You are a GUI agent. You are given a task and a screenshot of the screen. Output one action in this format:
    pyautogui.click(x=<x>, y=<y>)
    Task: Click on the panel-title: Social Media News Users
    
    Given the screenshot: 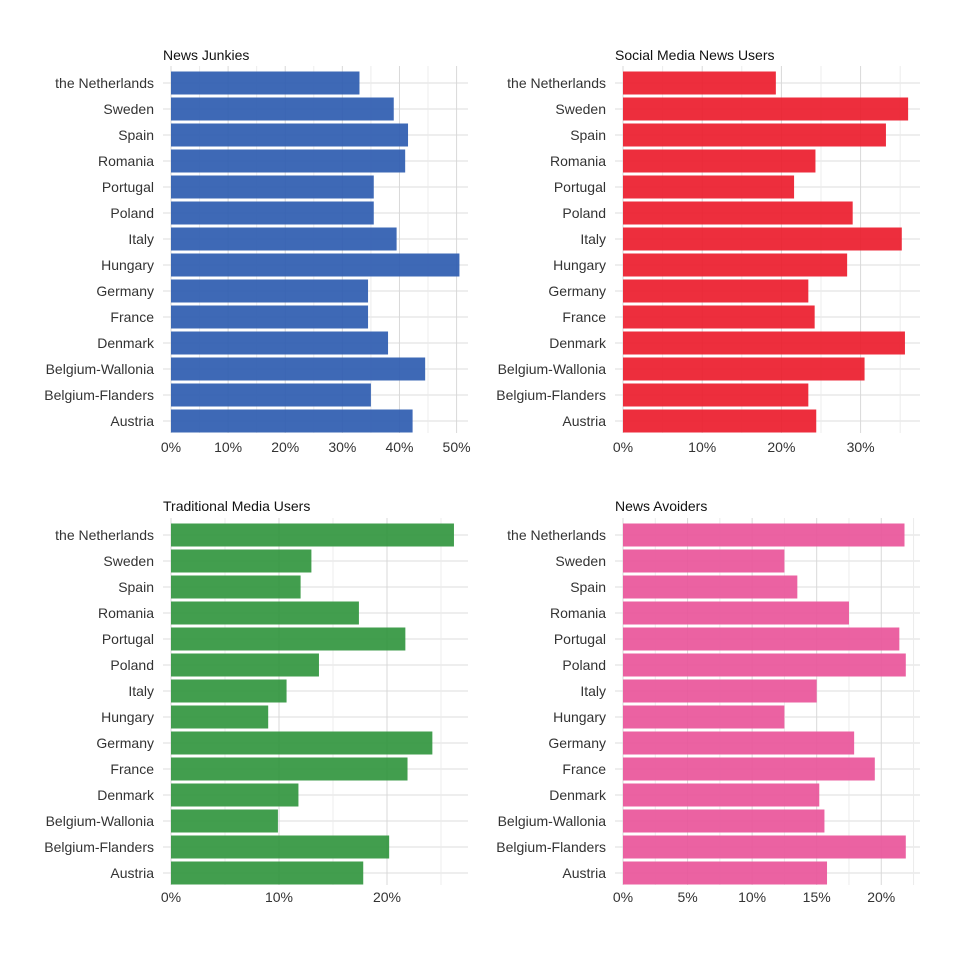 What is the action you would take?
    pyautogui.click(x=695, y=55)
    